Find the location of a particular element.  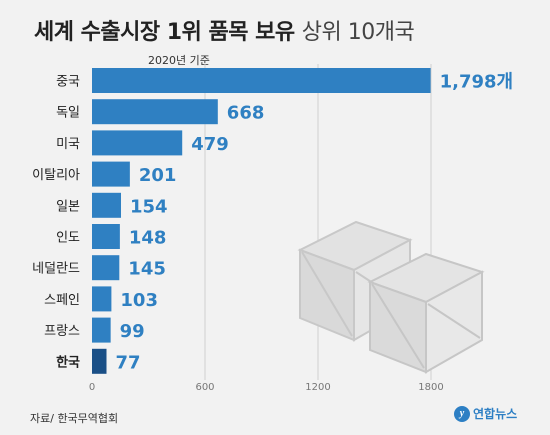

x-tick-label: 1800 is located at coordinates (430, 387).